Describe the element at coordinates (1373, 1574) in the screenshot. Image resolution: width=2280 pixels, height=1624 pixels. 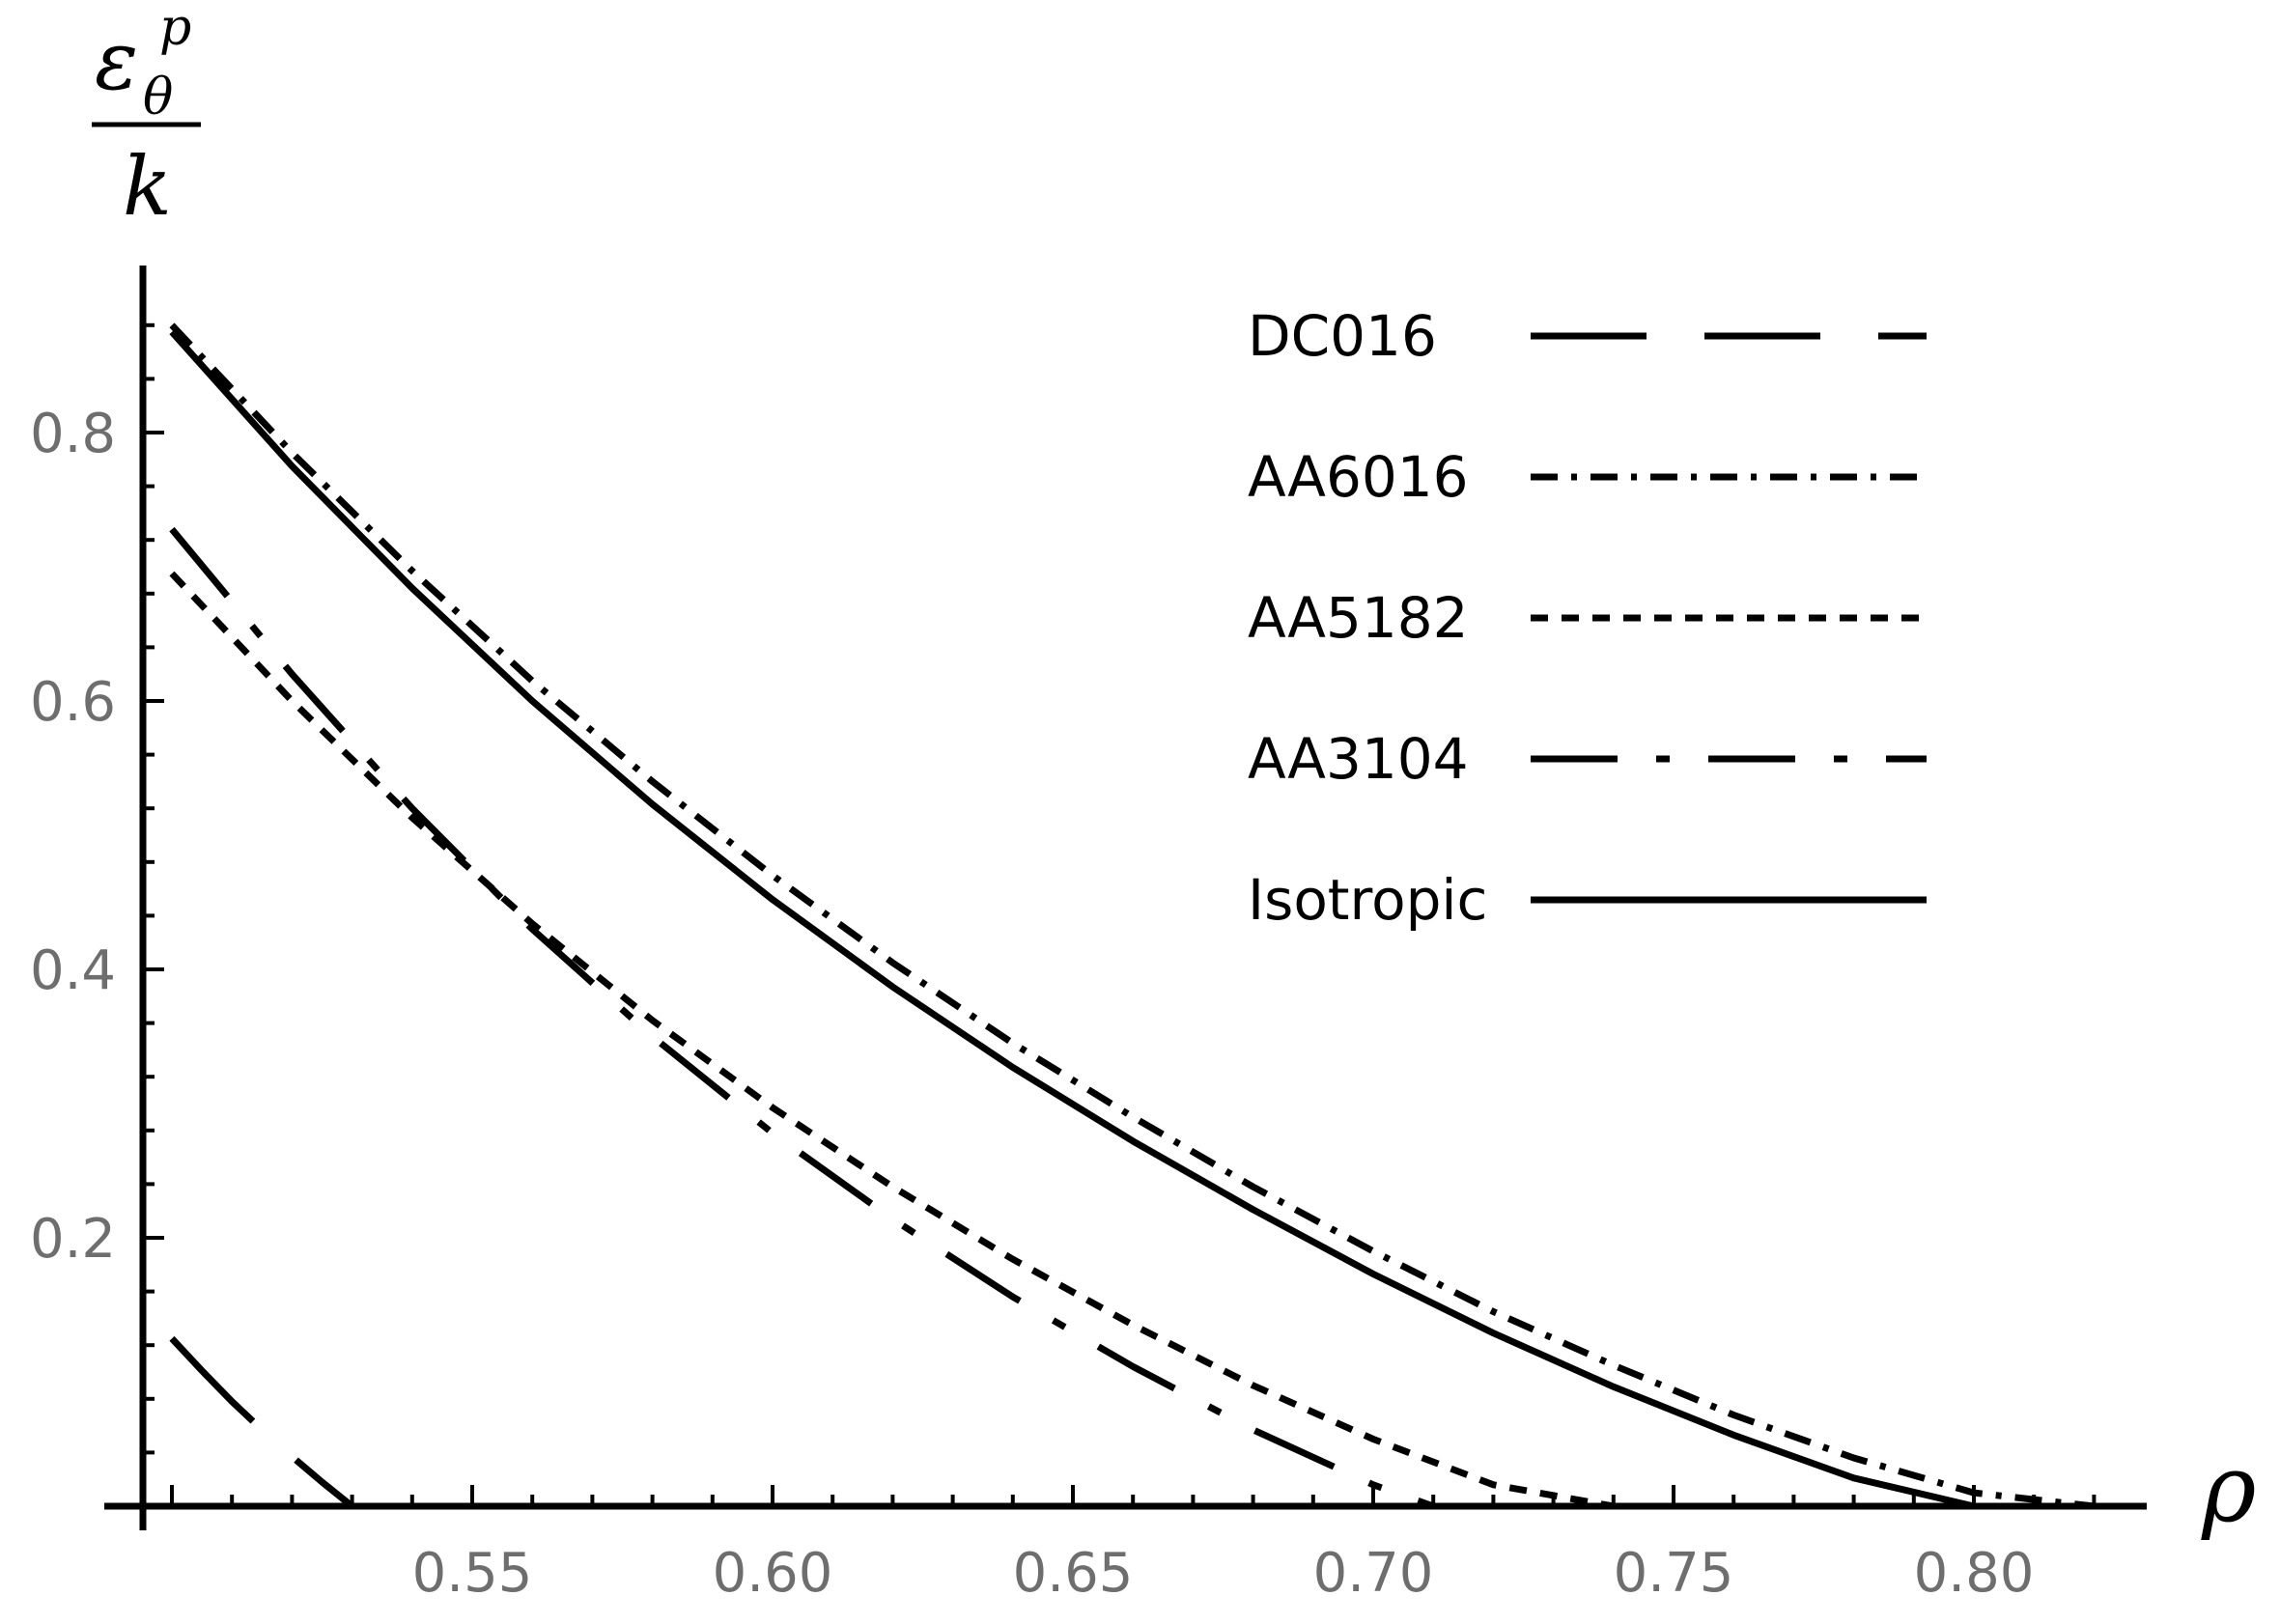
I see `x-tick-label: 0.70` at that location.